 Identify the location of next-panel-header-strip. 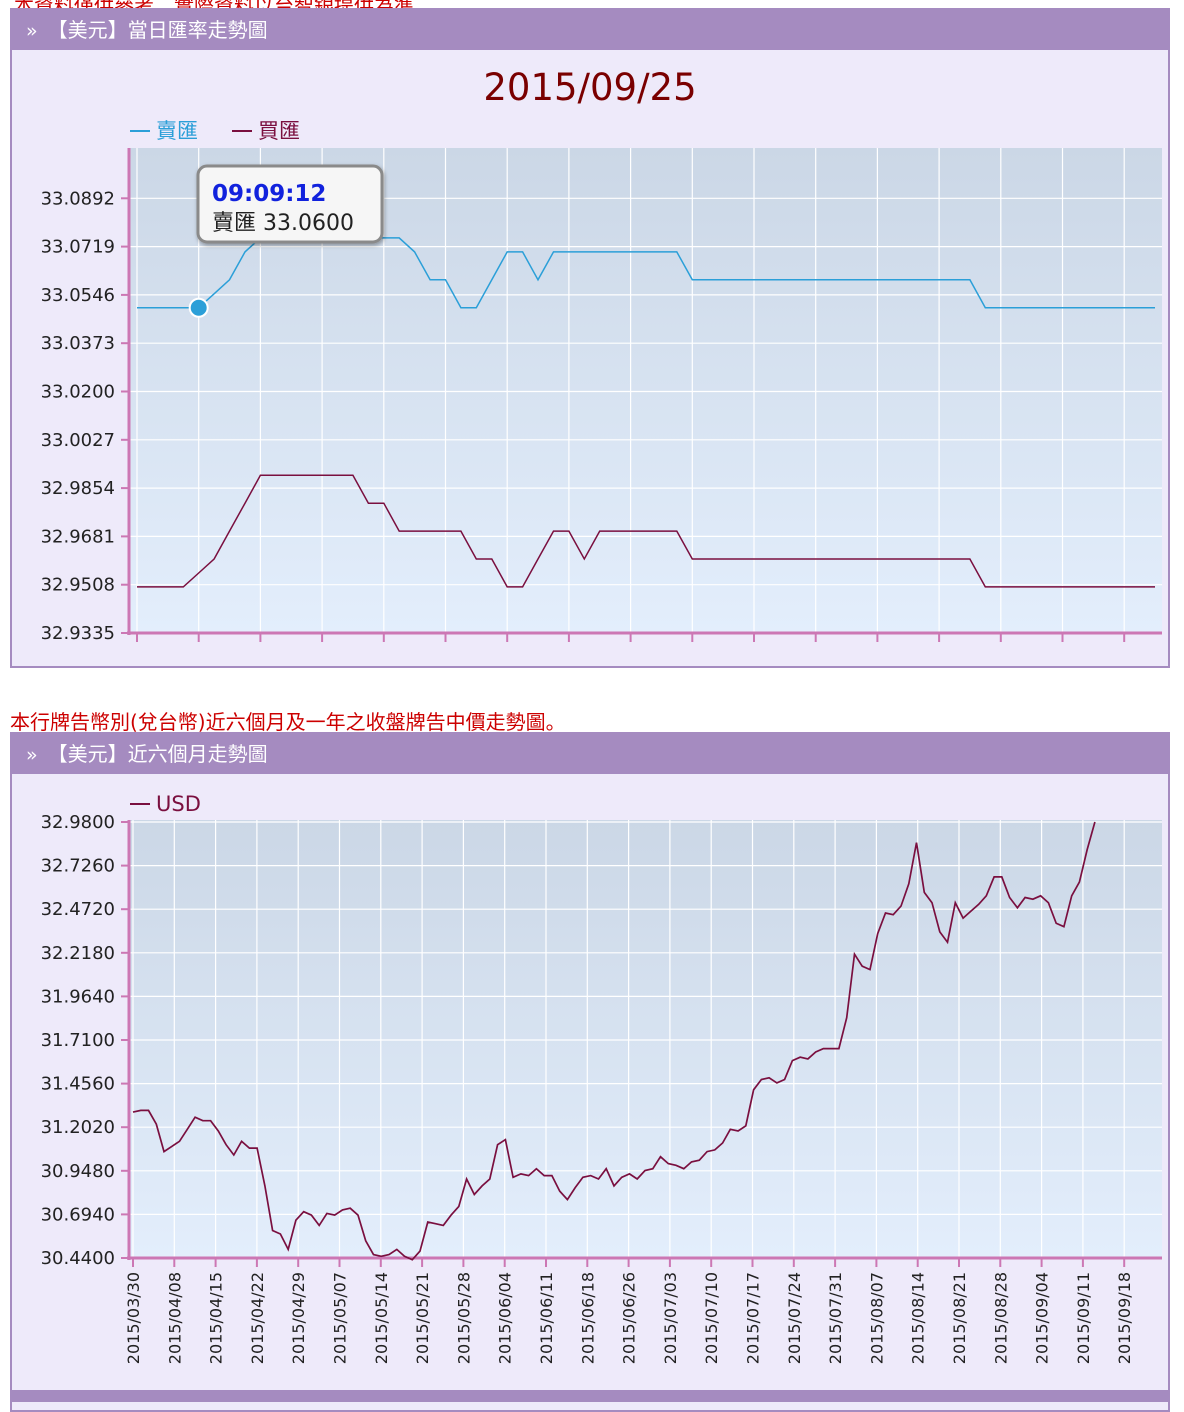
(590, 1396).